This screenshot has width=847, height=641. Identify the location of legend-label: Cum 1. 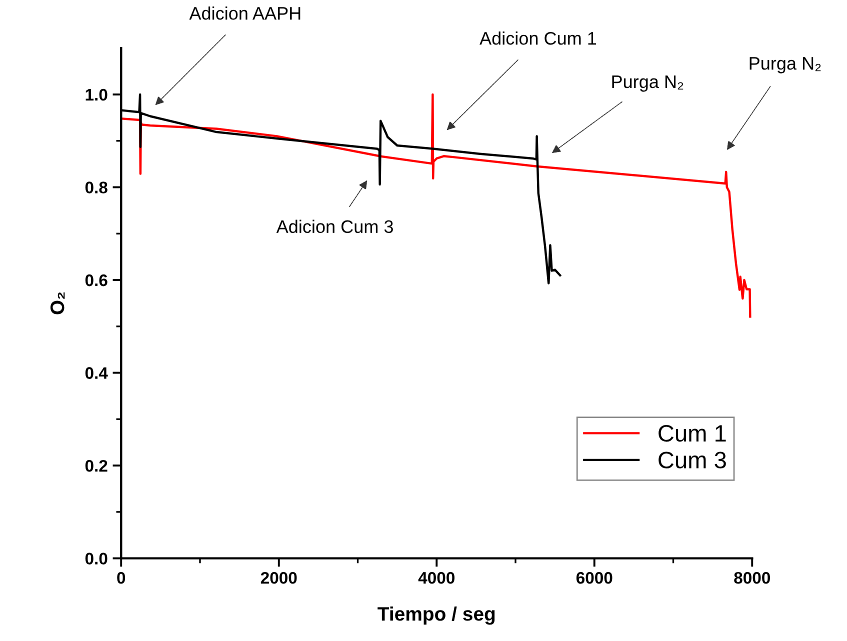
(692, 433).